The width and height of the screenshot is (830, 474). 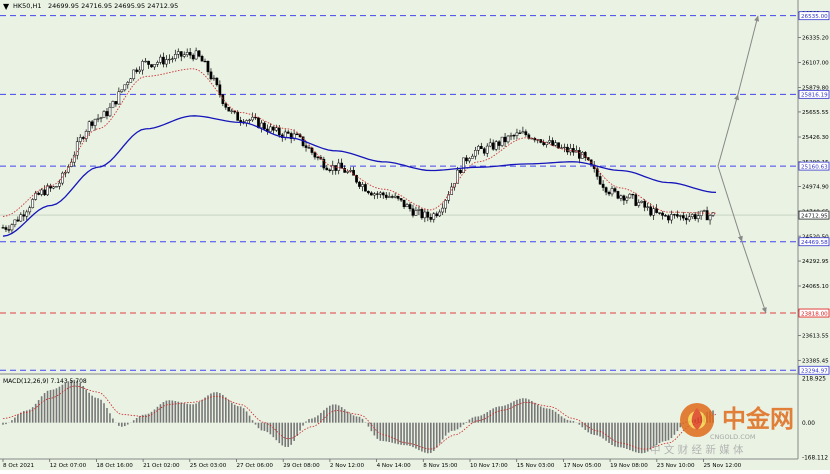 I want to click on price-tick-label: 23613.55, so click(x=815, y=337).